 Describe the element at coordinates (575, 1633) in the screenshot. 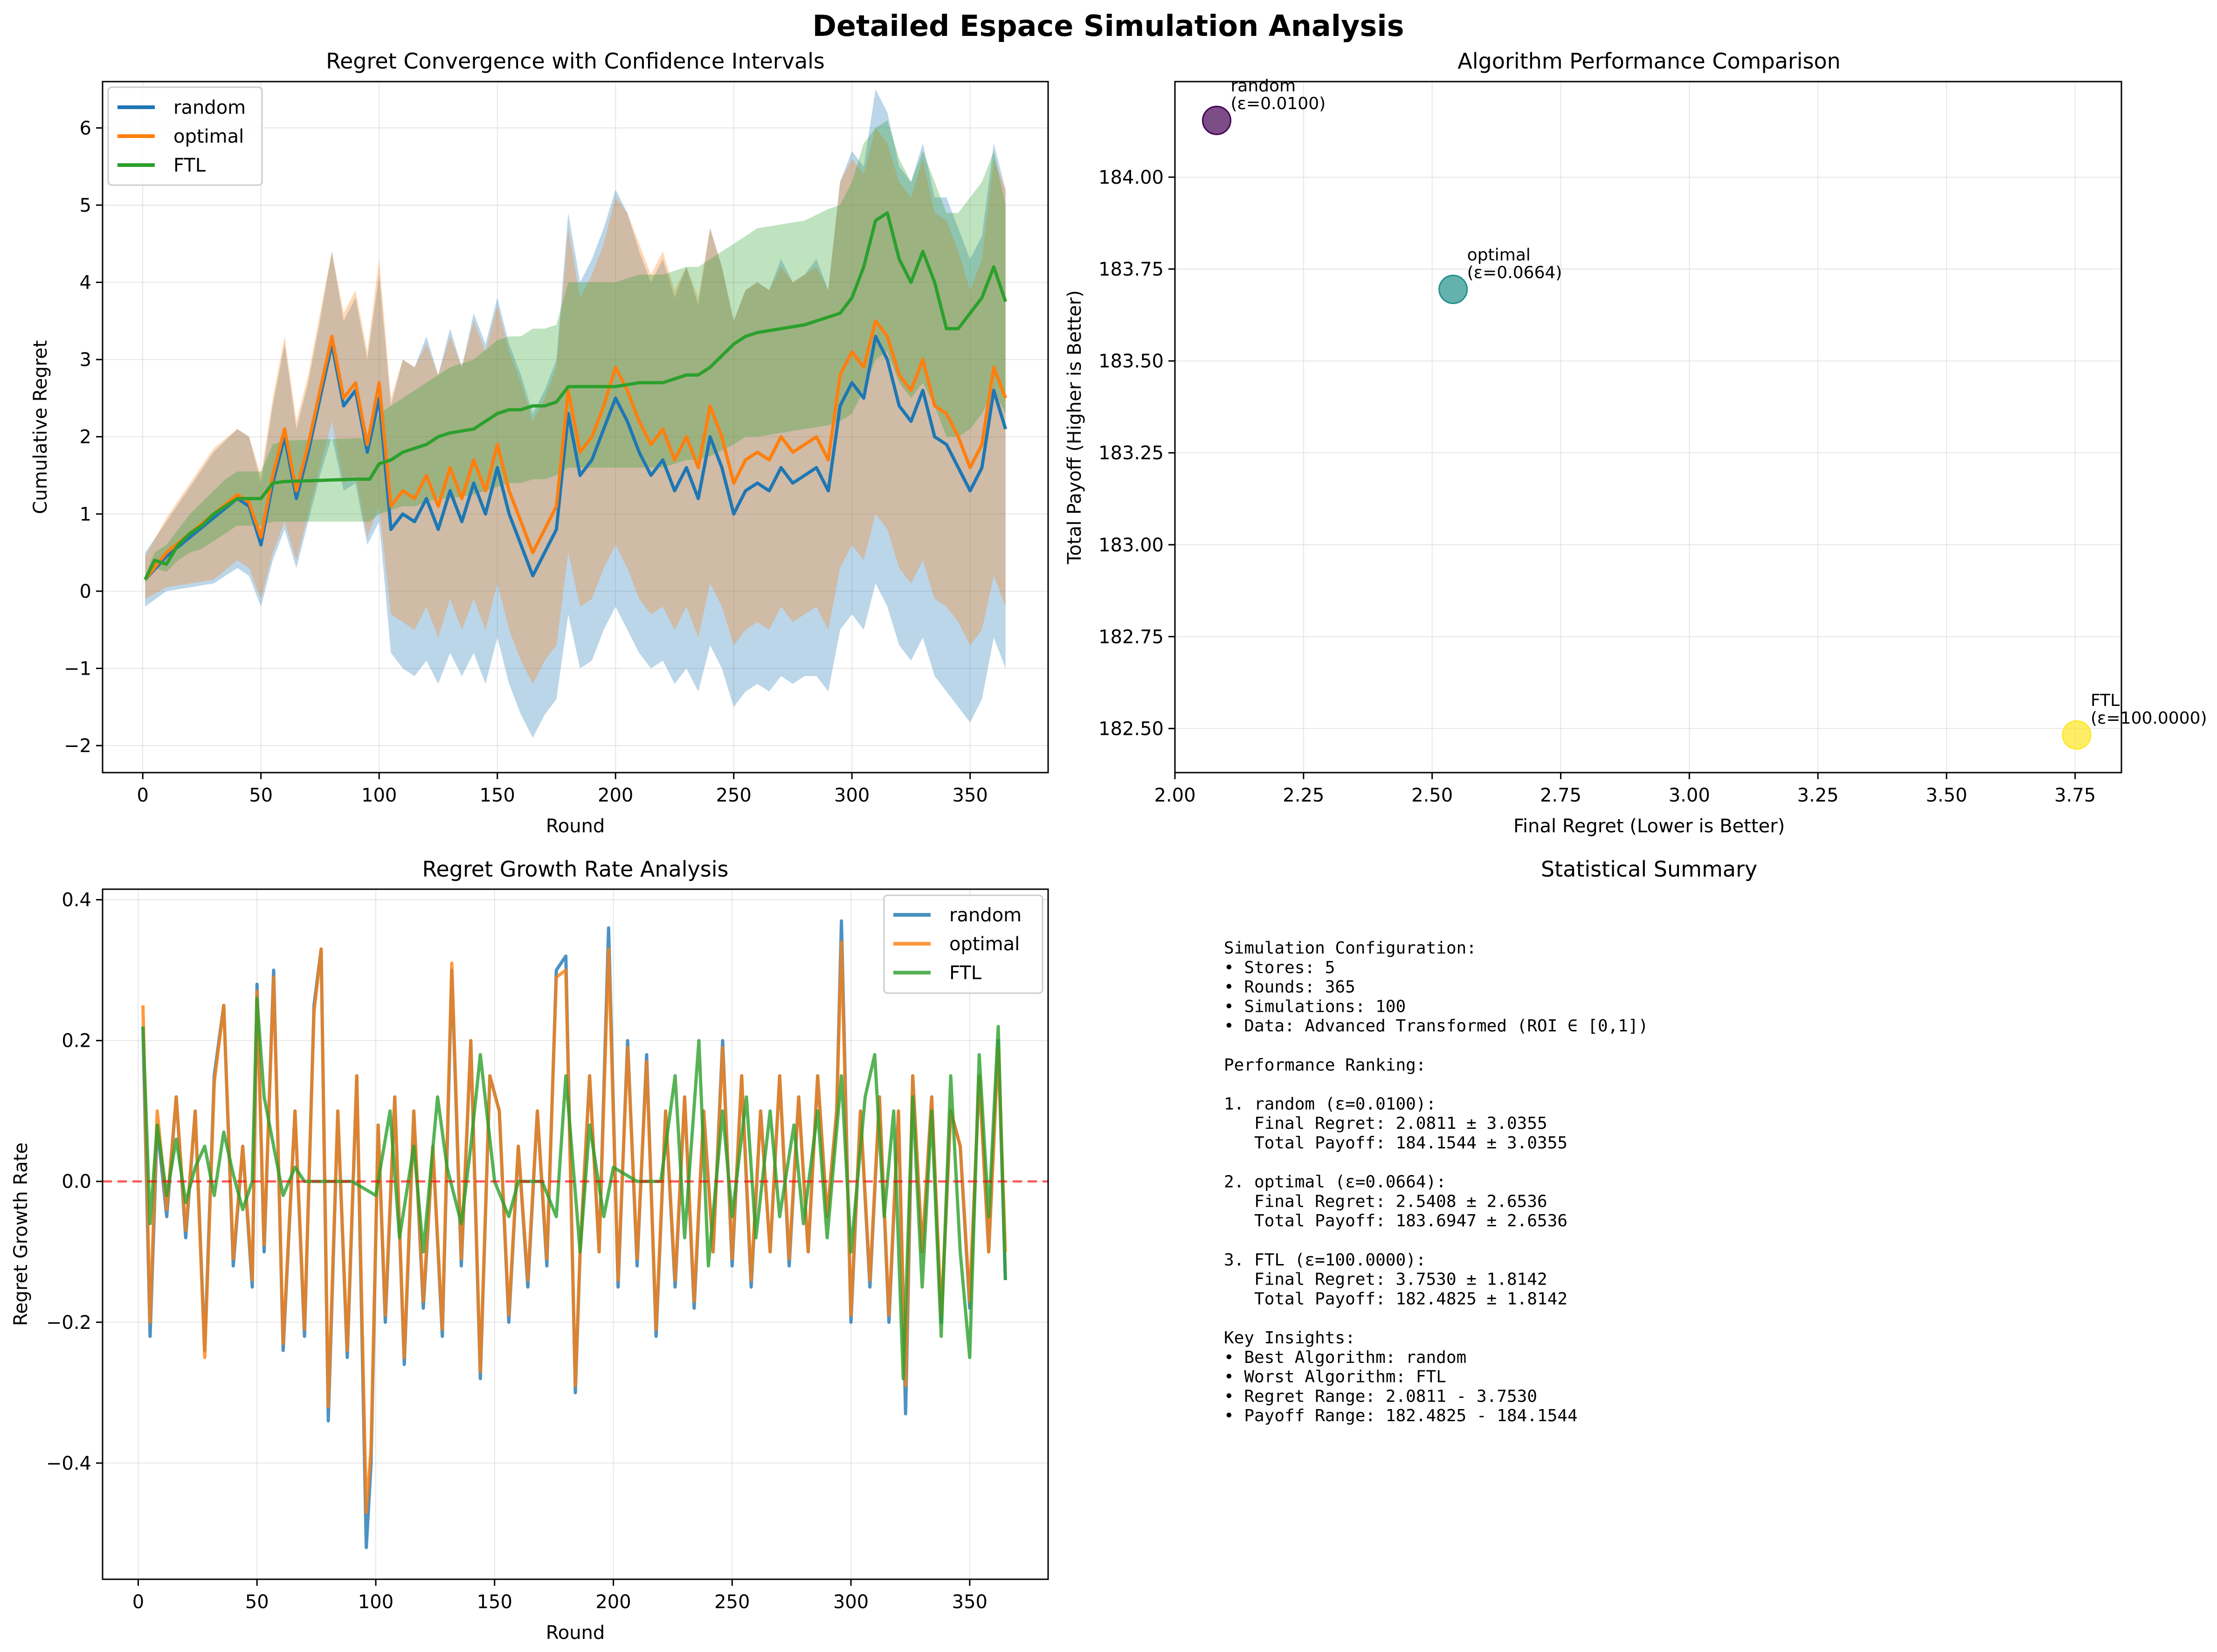

I see `growth-x-axis-label: Round` at that location.